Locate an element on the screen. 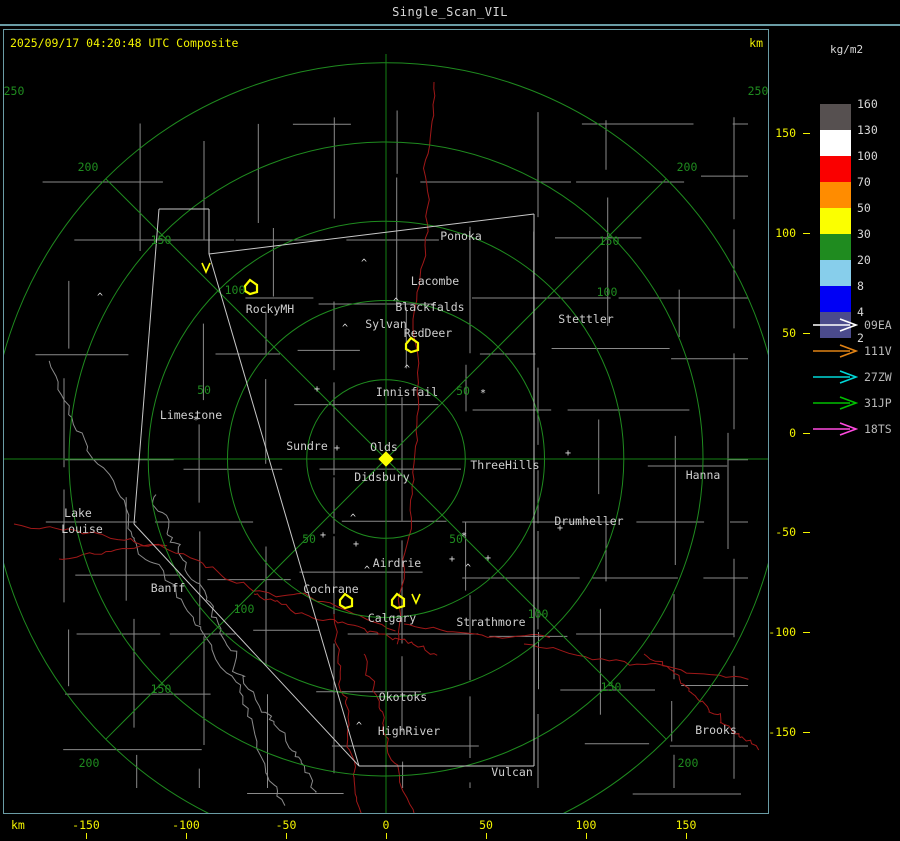 This screenshot has width=900, height=841. colorbar-units-label: kg/m2 is located at coordinates (847, 49).